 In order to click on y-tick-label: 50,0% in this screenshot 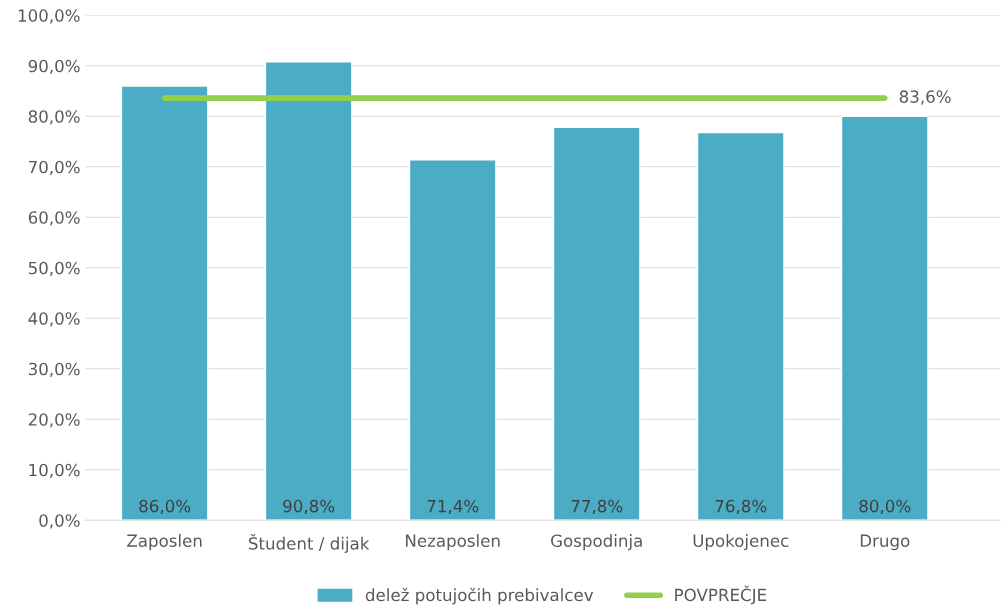, I will do `click(54, 269)`.